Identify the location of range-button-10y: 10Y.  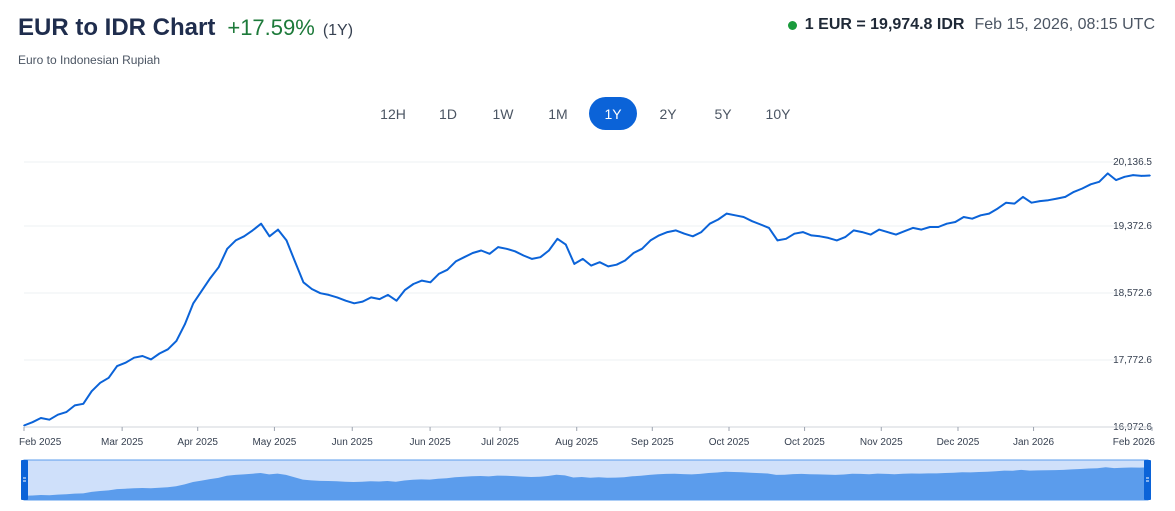
(778, 113).